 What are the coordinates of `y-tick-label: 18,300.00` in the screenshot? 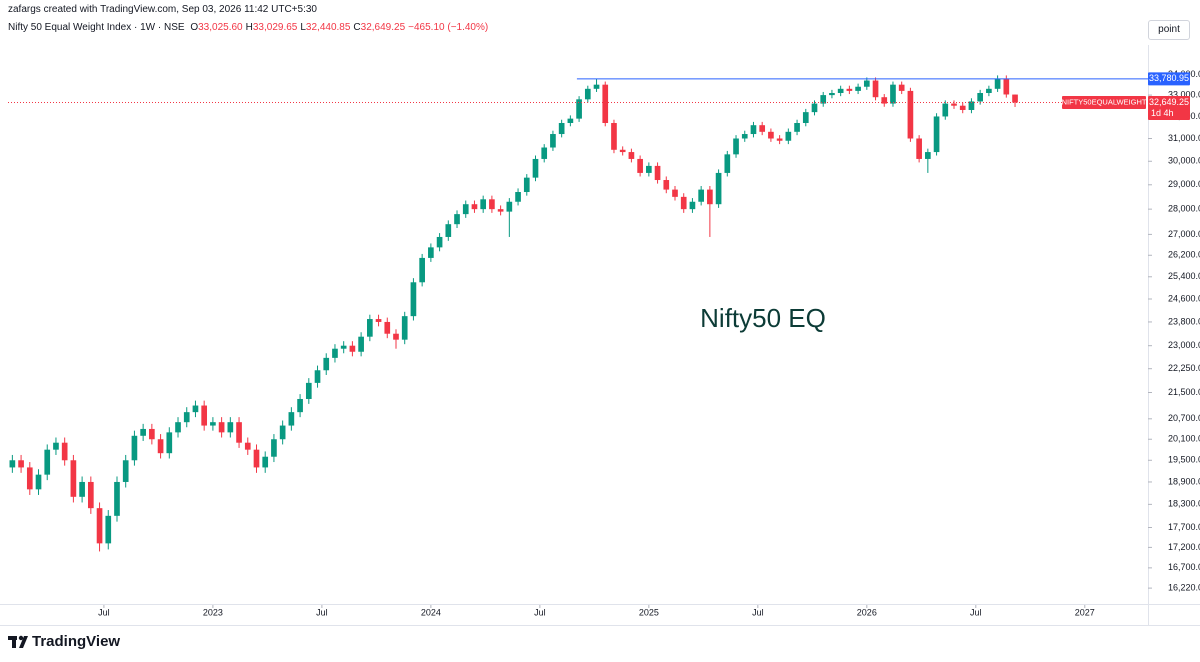 It's located at (1184, 504).